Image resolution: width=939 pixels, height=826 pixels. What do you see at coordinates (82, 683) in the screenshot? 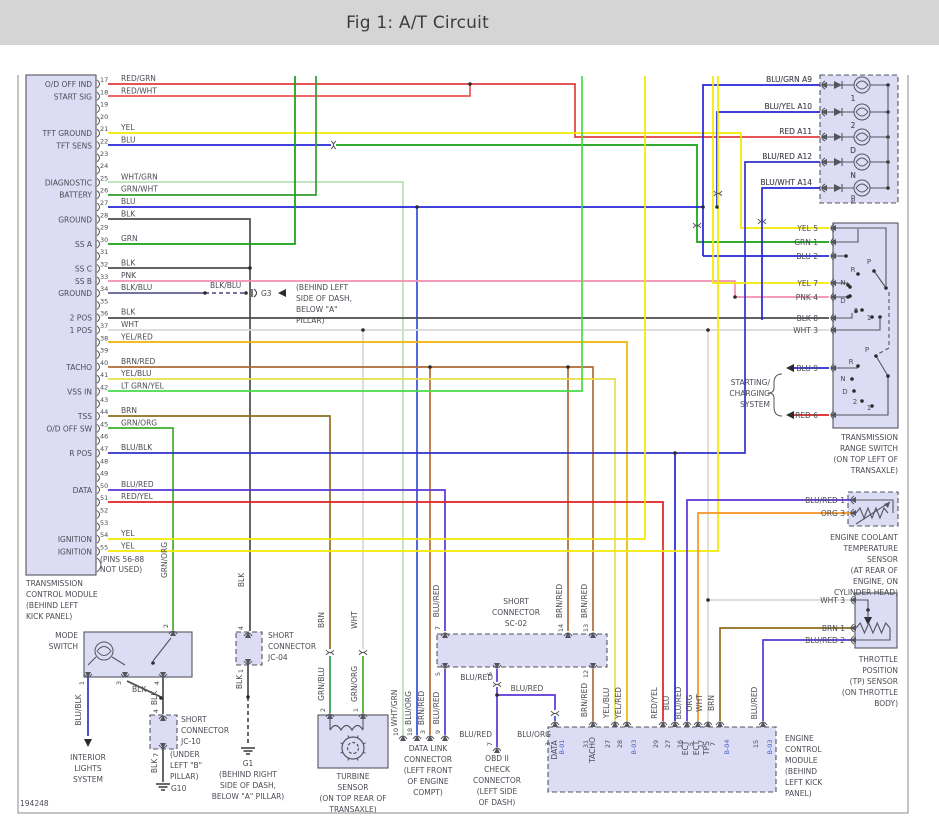
I see `diagram-vtext: 1` at bounding box center [82, 683].